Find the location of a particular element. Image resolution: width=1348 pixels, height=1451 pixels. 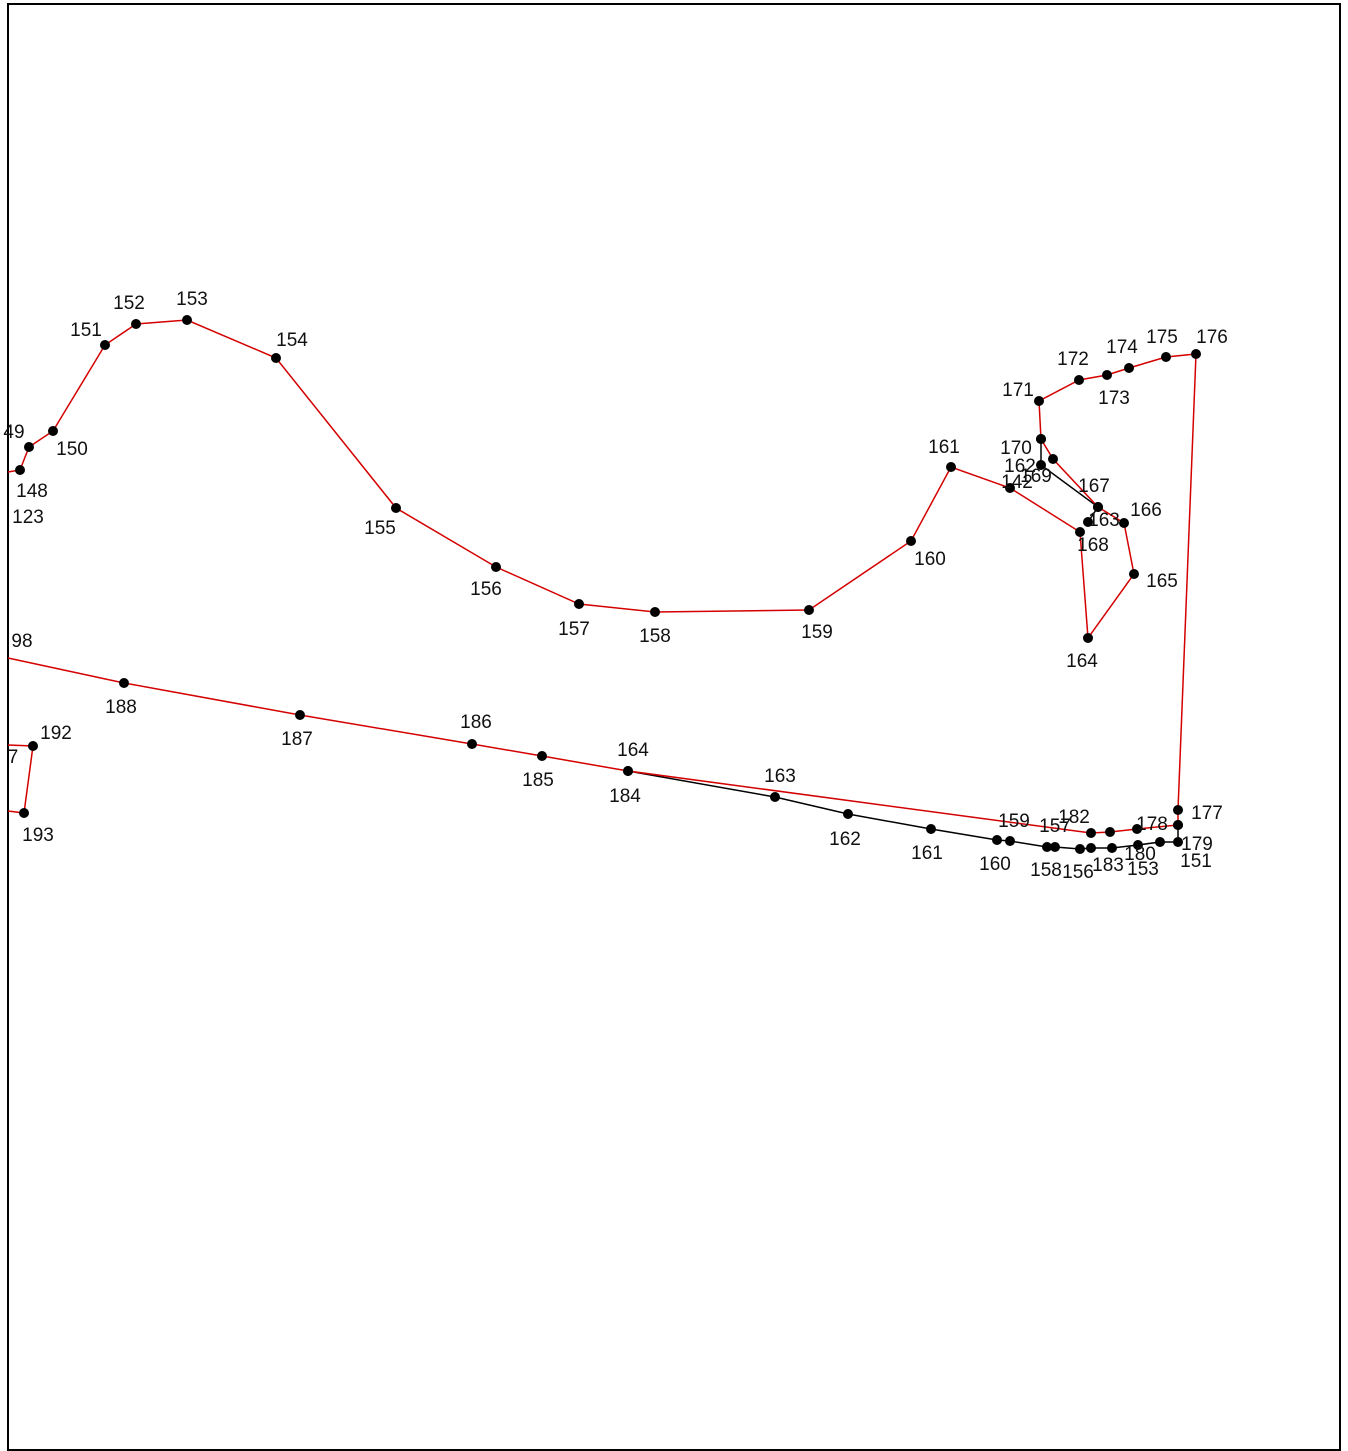

point-label: 182 is located at coordinates (1074, 817).